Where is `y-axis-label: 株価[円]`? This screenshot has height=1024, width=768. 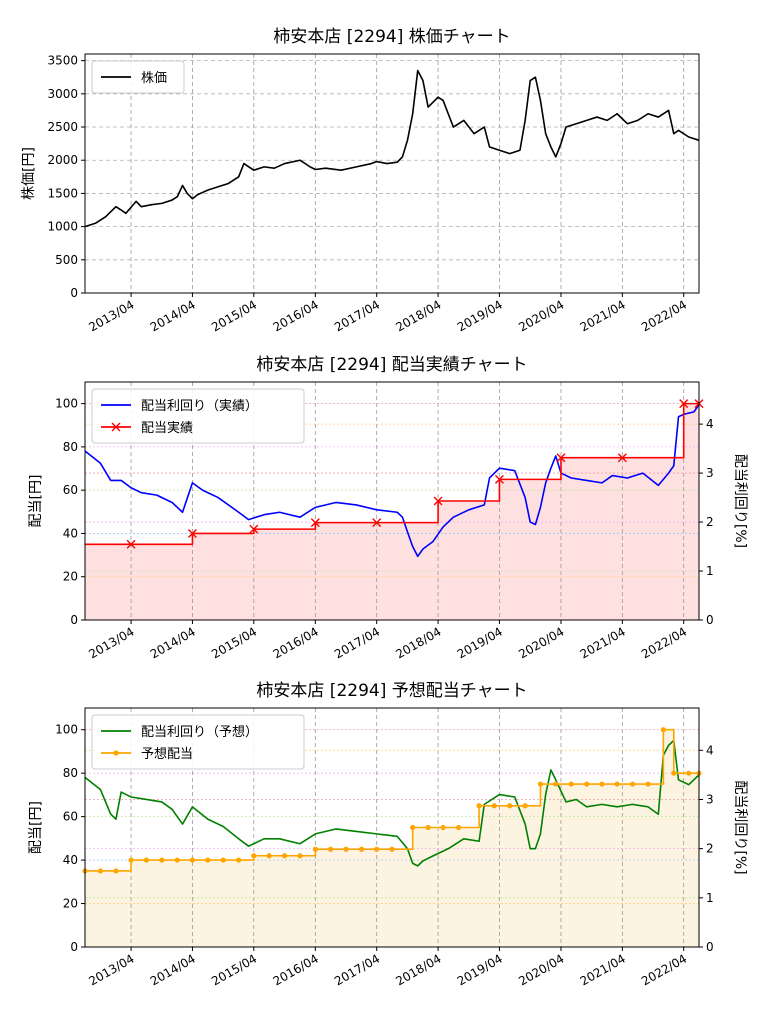 y-axis-label: 株価[円] is located at coordinates (29, 173).